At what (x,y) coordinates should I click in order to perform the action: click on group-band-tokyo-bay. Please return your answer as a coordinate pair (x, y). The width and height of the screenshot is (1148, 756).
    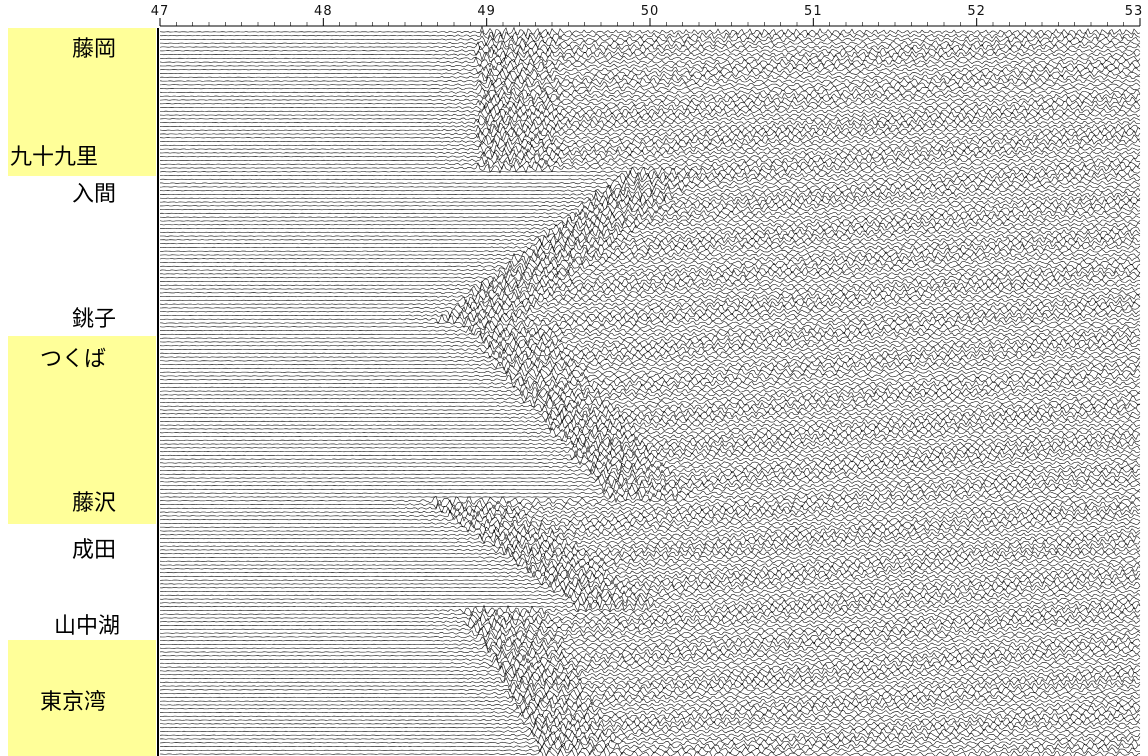
    Looking at the image, I should click on (82, 698).